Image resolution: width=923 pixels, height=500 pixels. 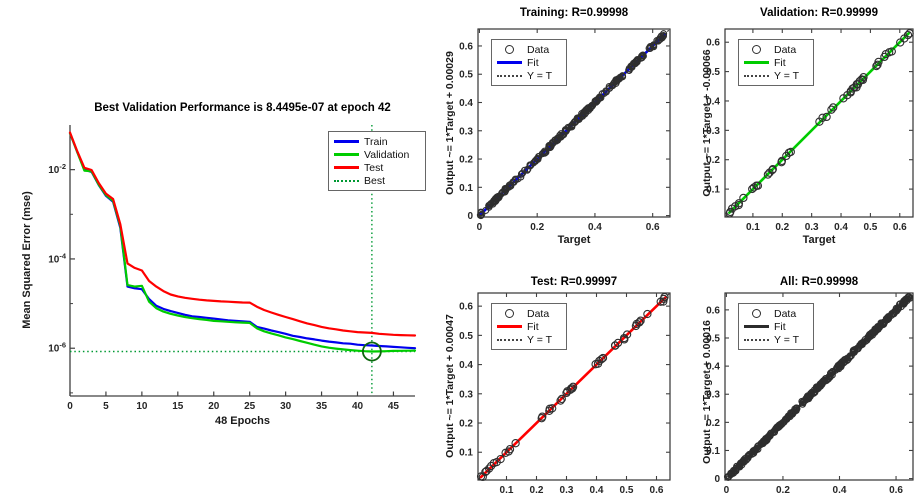 I want to click on legend-label: Test, so click(x=374, y=167).